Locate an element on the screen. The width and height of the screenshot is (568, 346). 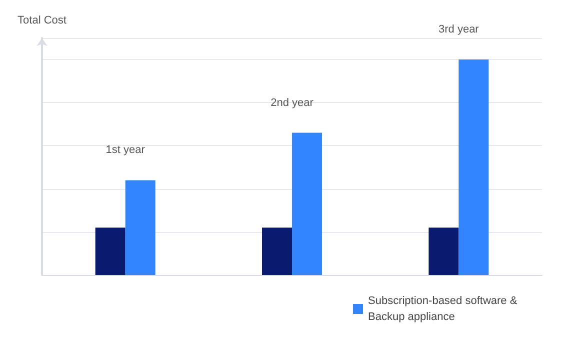
x-tick-label: 1st year is located at coordinates (126, 150).